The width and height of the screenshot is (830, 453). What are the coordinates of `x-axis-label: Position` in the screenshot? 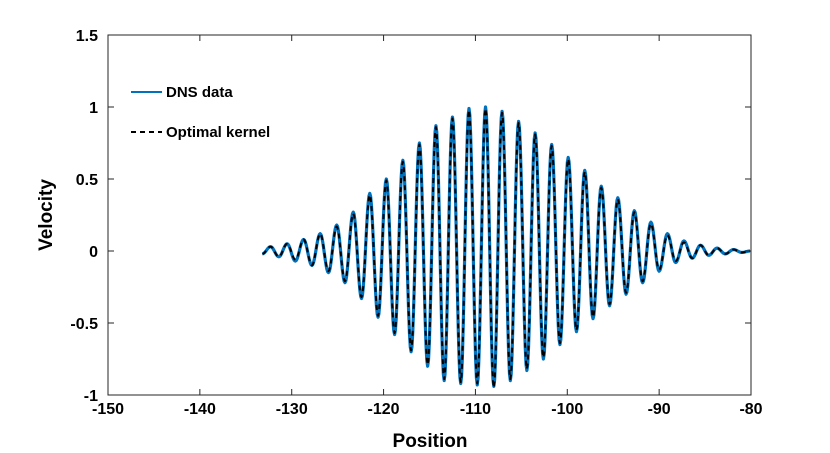 It's located at (430, 441).